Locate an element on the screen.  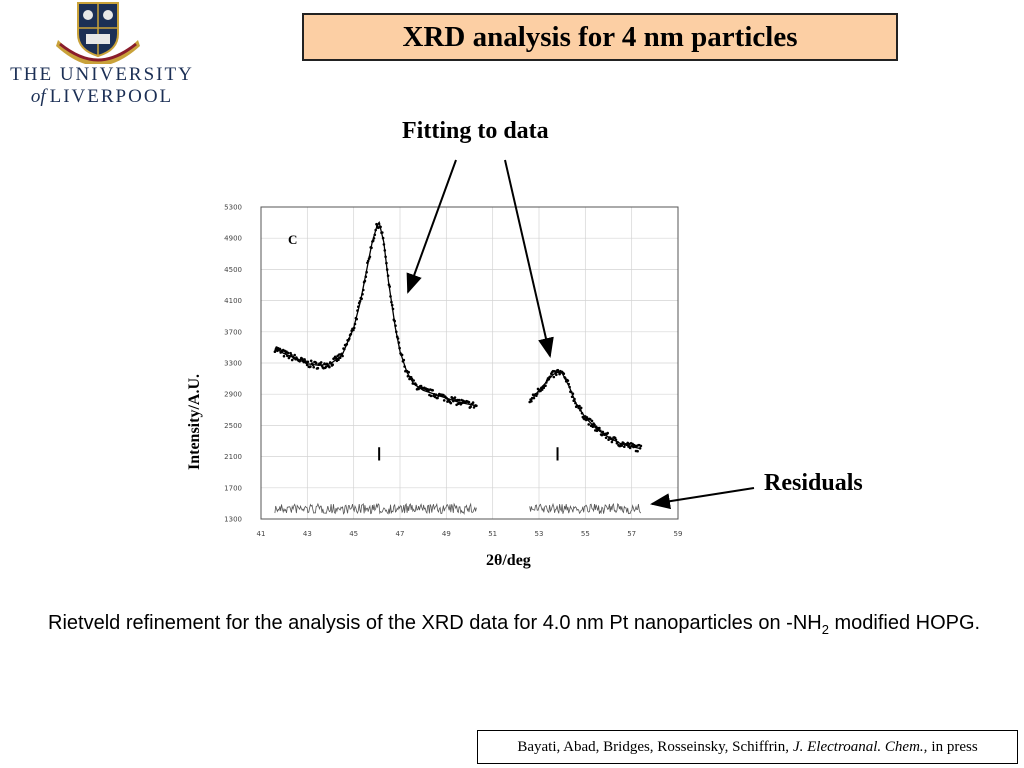
university-name: LIVERPOOL is located at coordinates (111, 96).